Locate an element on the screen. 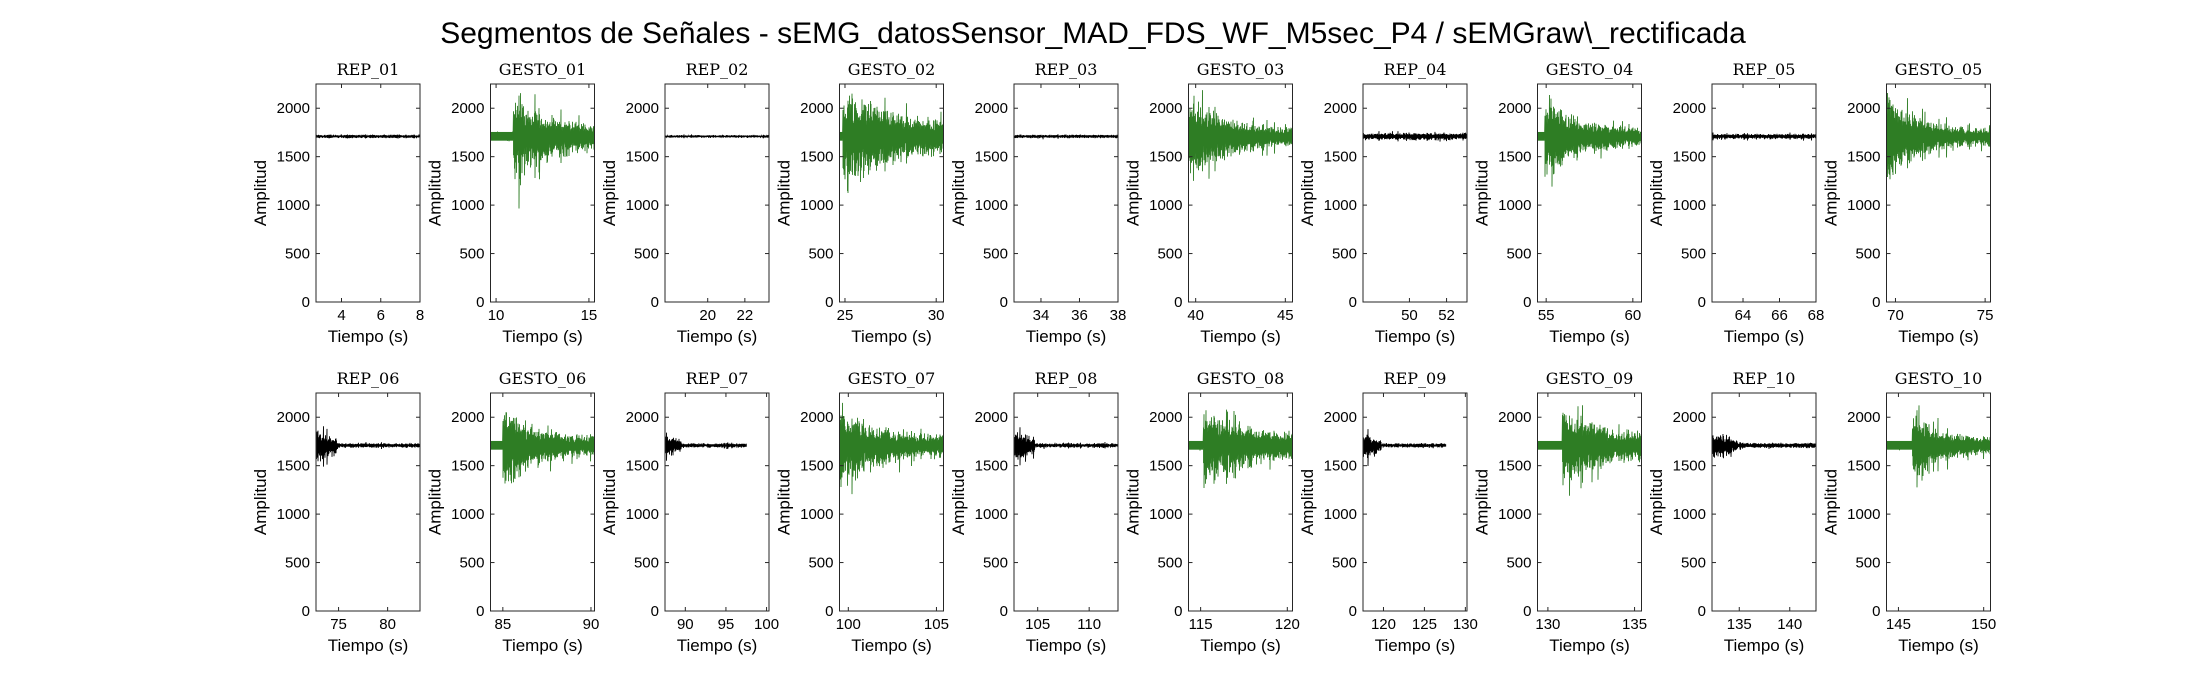  x-tick-label: 115 is located at coordinates (1201, 624).